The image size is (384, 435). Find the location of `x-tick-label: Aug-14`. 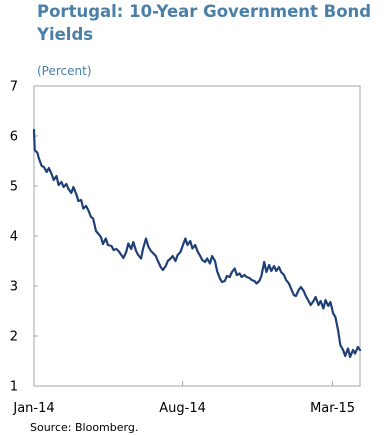

x-tick-label: Aug-14 is located at coordinates (182, 408).